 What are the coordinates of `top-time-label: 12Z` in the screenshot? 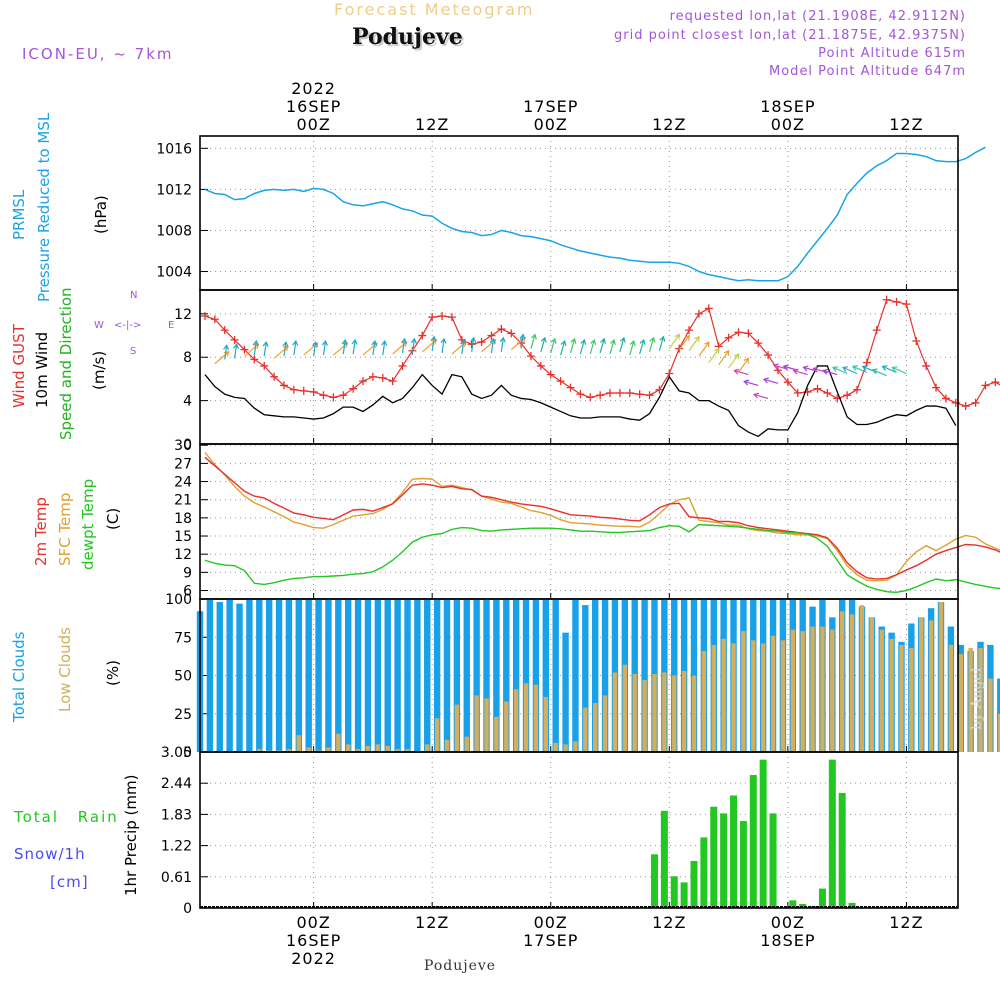 It's located at (906, 124).